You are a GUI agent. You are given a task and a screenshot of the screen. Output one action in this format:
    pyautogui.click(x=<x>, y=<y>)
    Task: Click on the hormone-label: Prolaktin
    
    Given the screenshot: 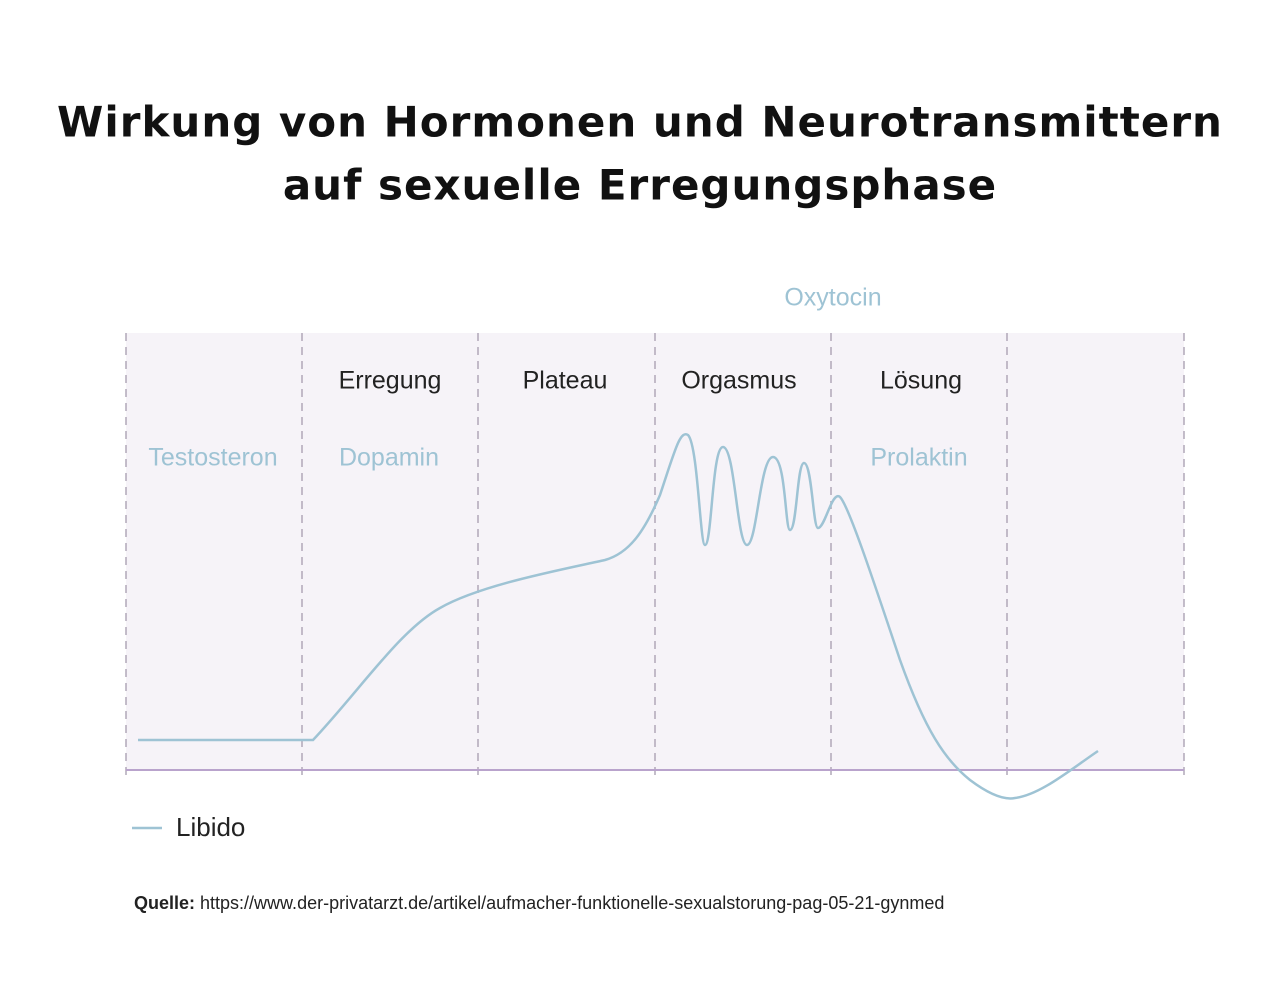 What is the action you would take?
    pyautogui.click(x=918, y=458)
    